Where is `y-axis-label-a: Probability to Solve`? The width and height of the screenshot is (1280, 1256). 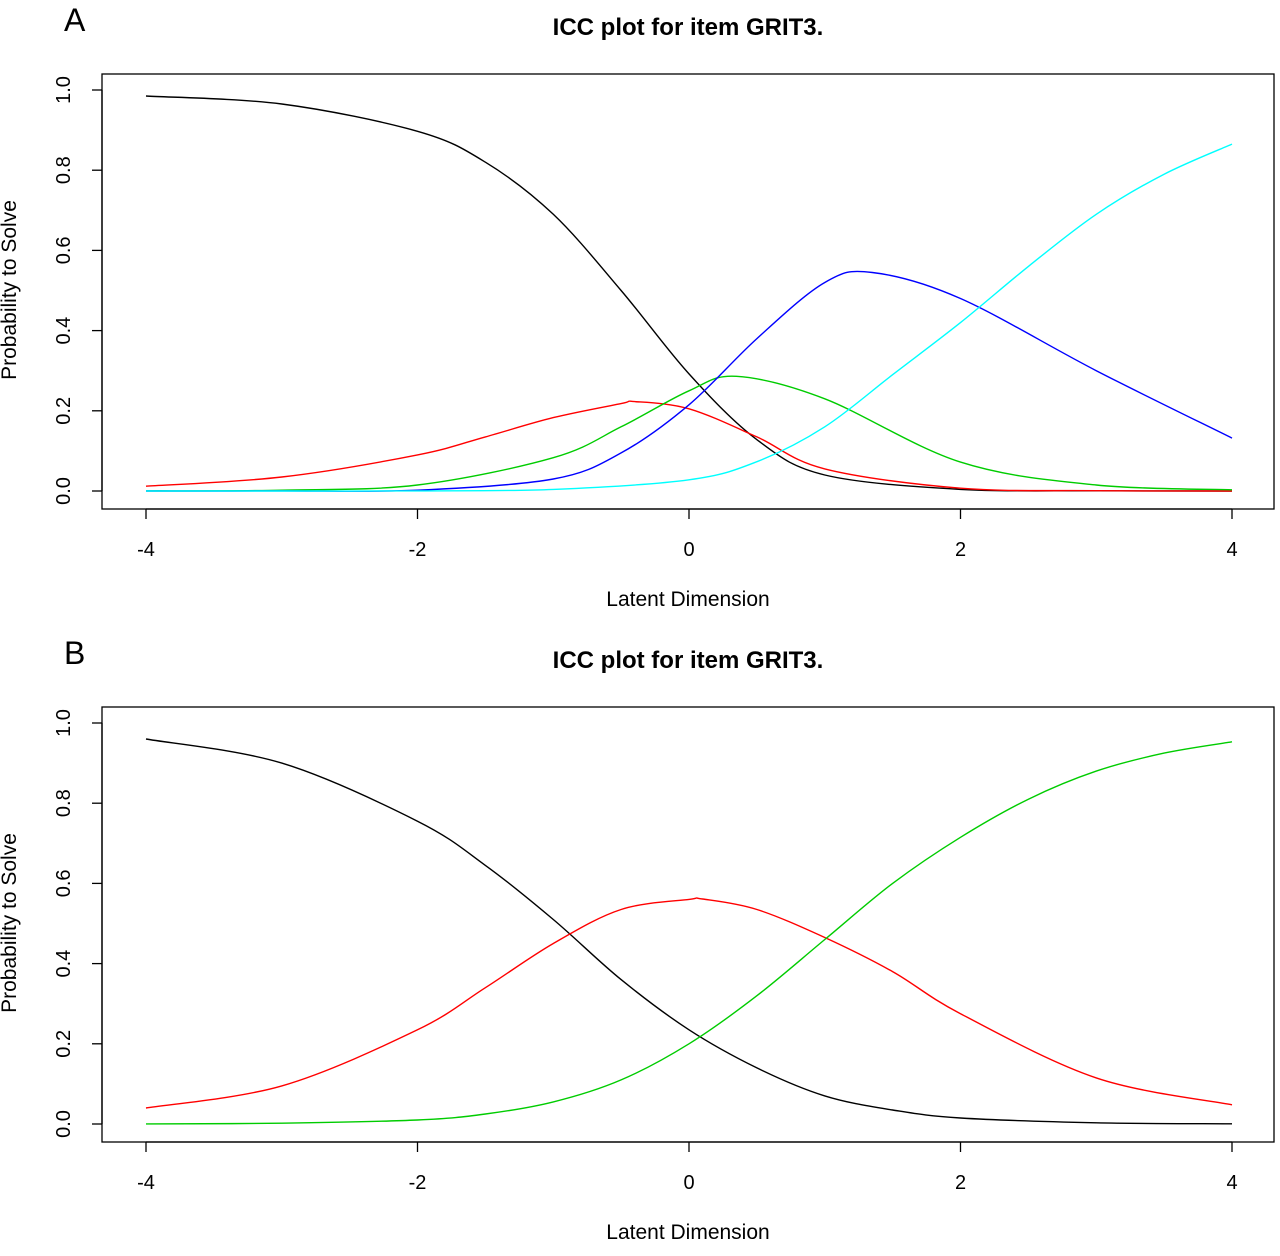
y-axis-label-a: Probability to Solve is located at coordinates (10, 290).